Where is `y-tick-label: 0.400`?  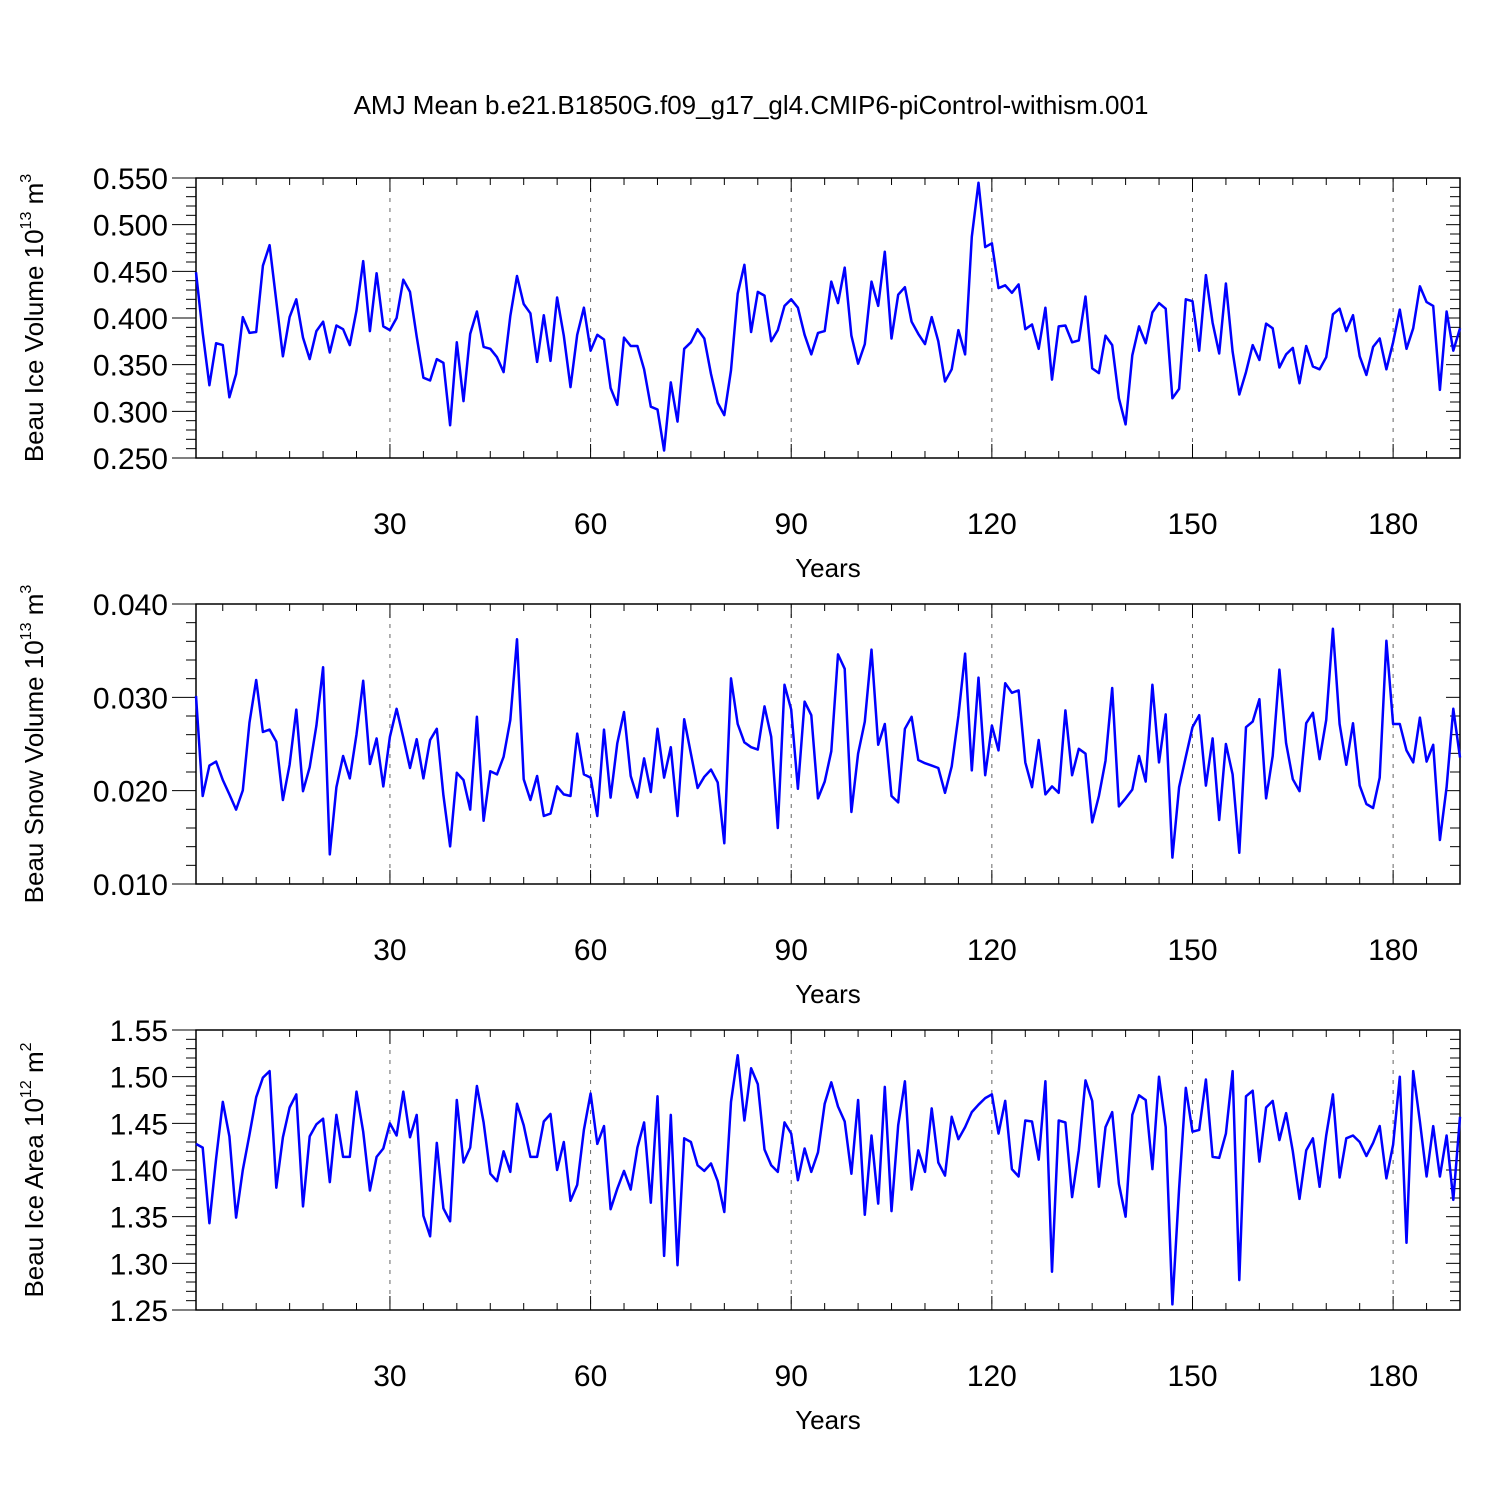 y-tick-label: 0.400 is located at coordinates (130, 319).